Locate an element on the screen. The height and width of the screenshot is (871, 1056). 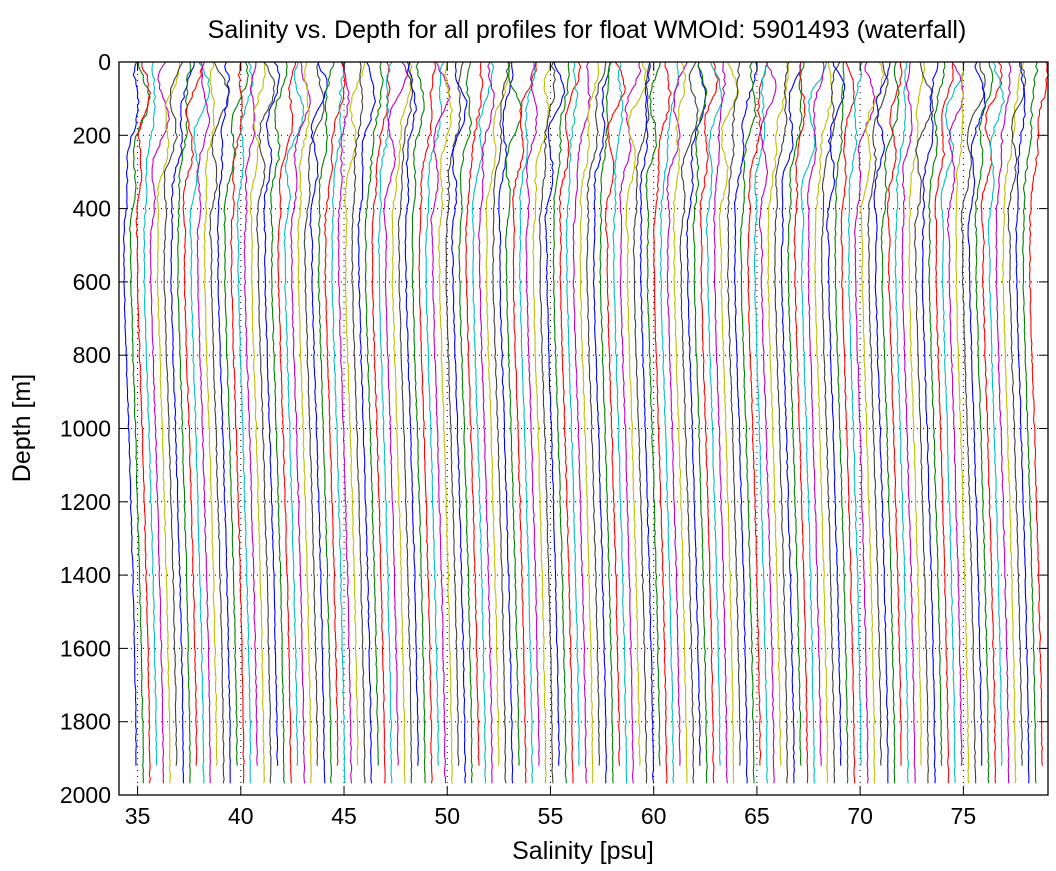
x-tick-label: 60 is located at coordinates (654, 816).